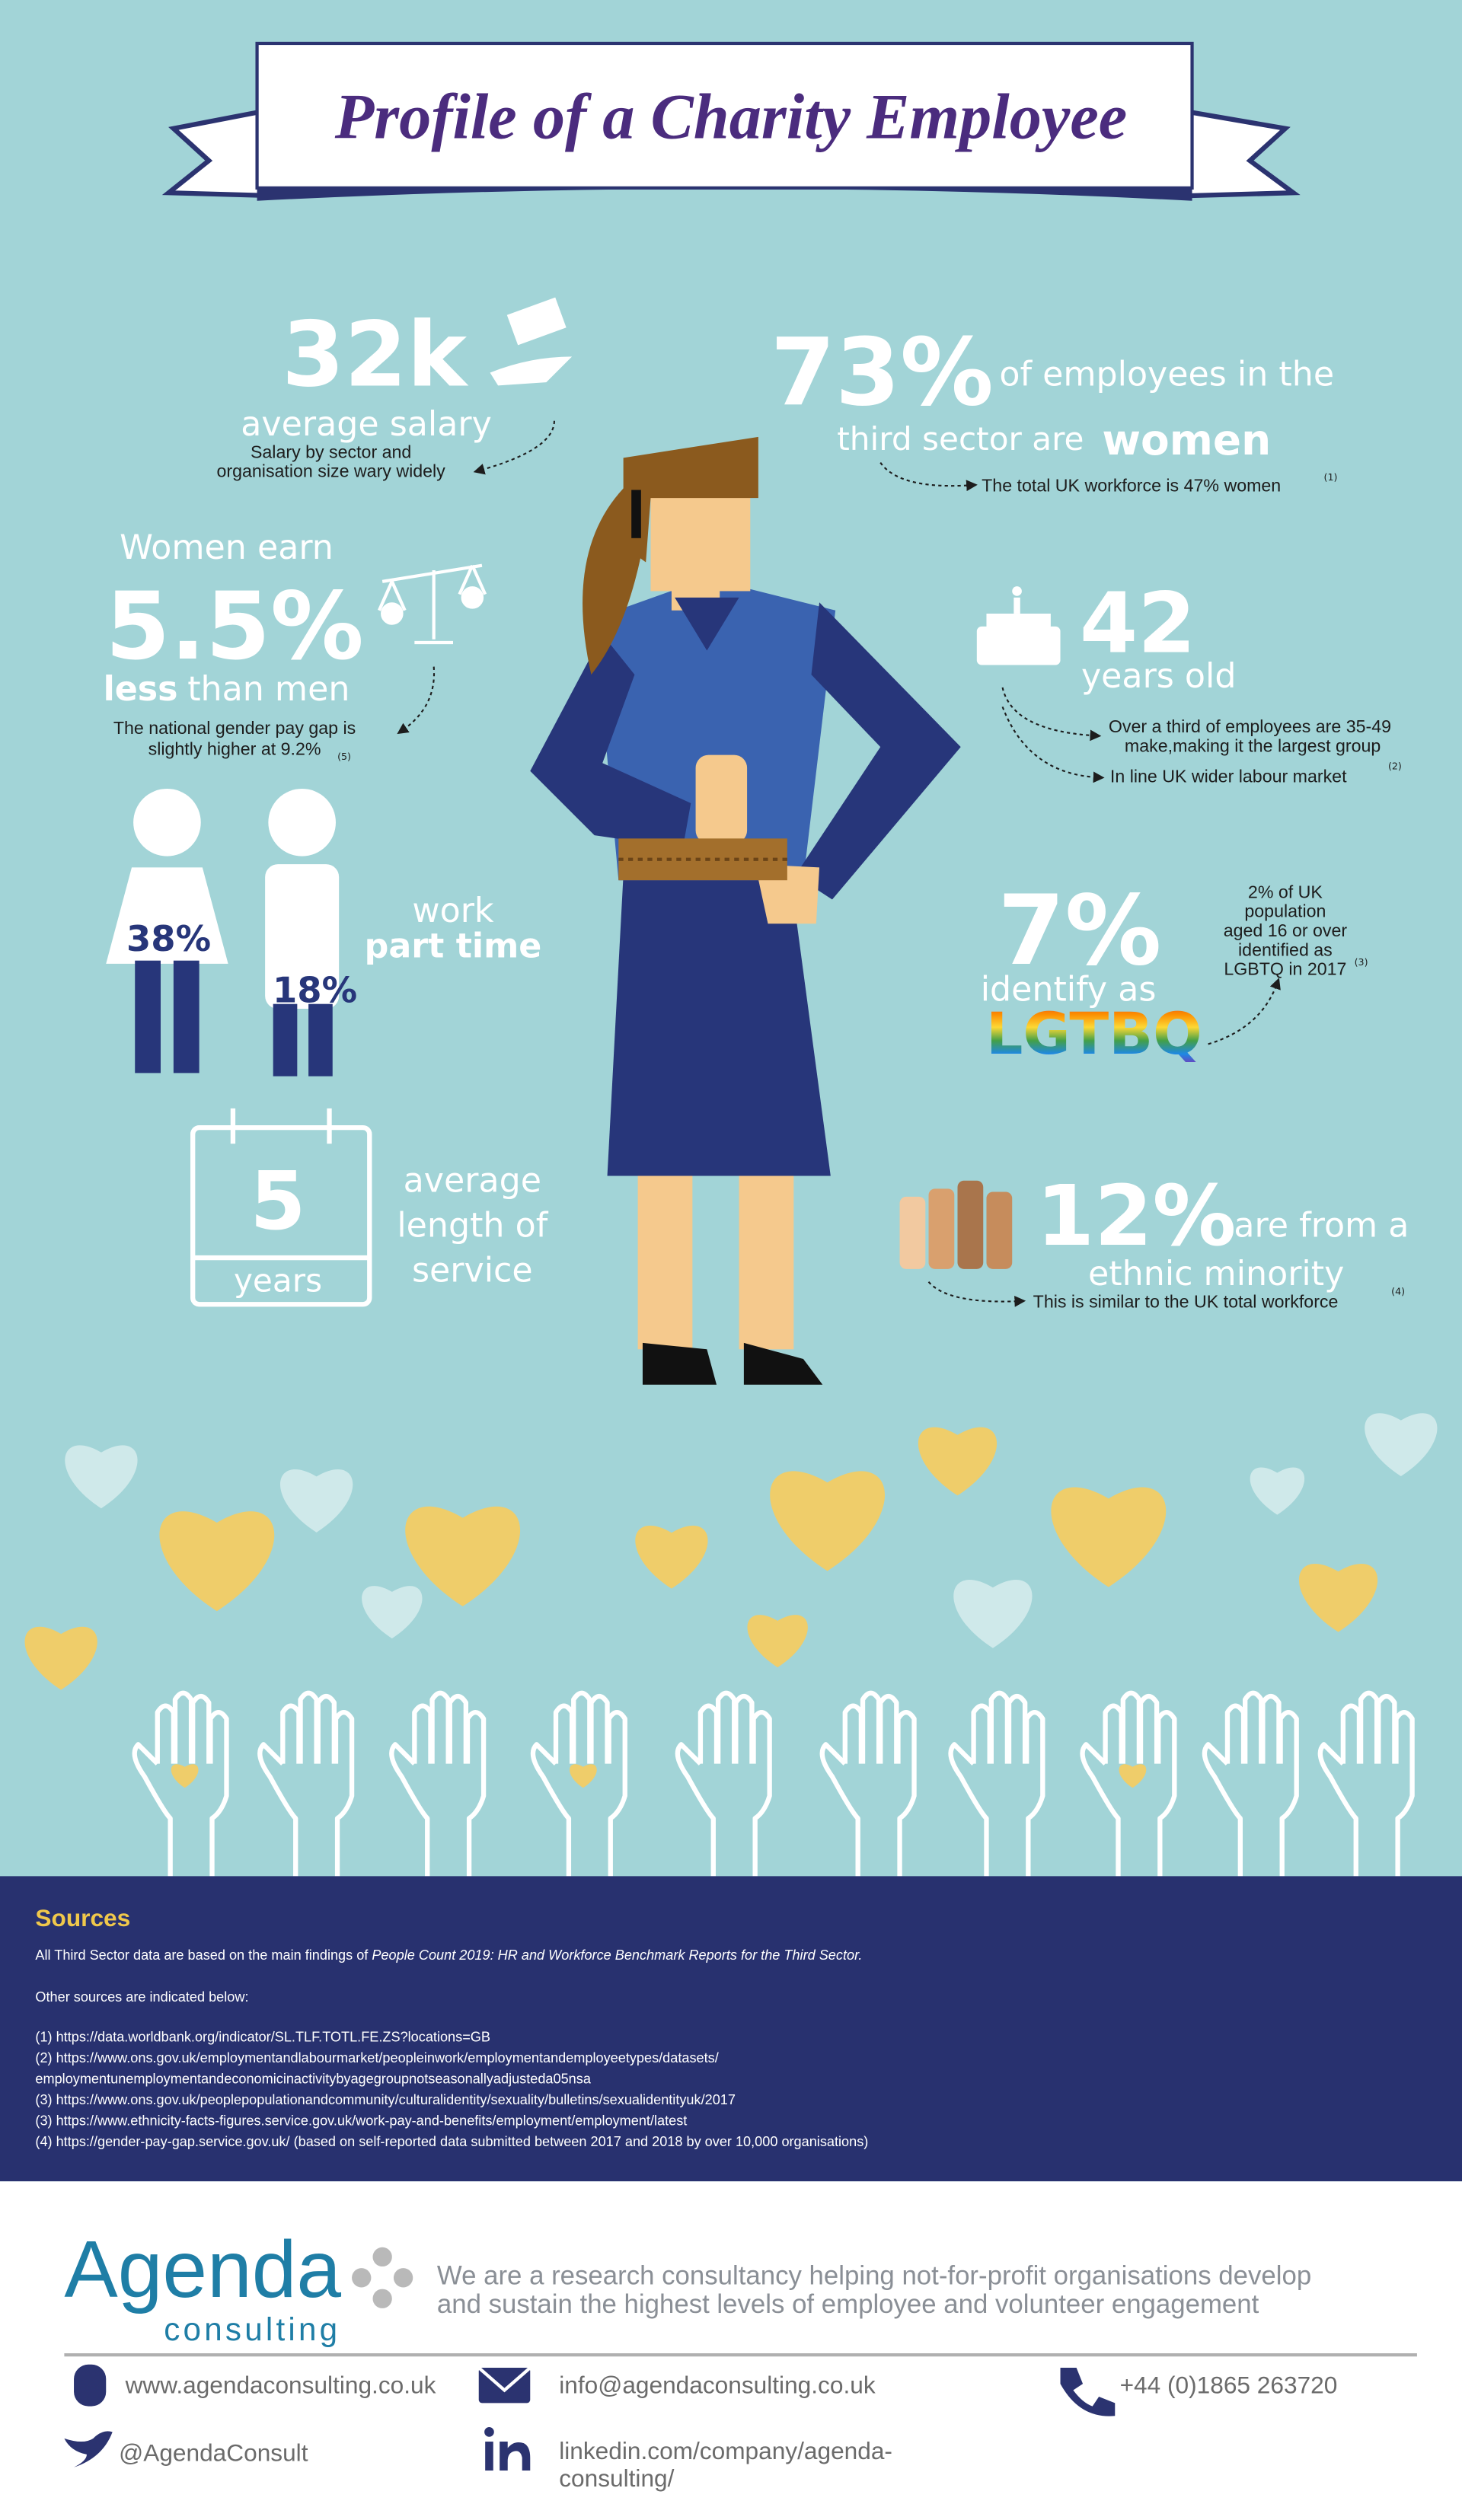 The height and width of the screenshot is (2520, 1462). I want to click on woman-figure, so click(745, 910).